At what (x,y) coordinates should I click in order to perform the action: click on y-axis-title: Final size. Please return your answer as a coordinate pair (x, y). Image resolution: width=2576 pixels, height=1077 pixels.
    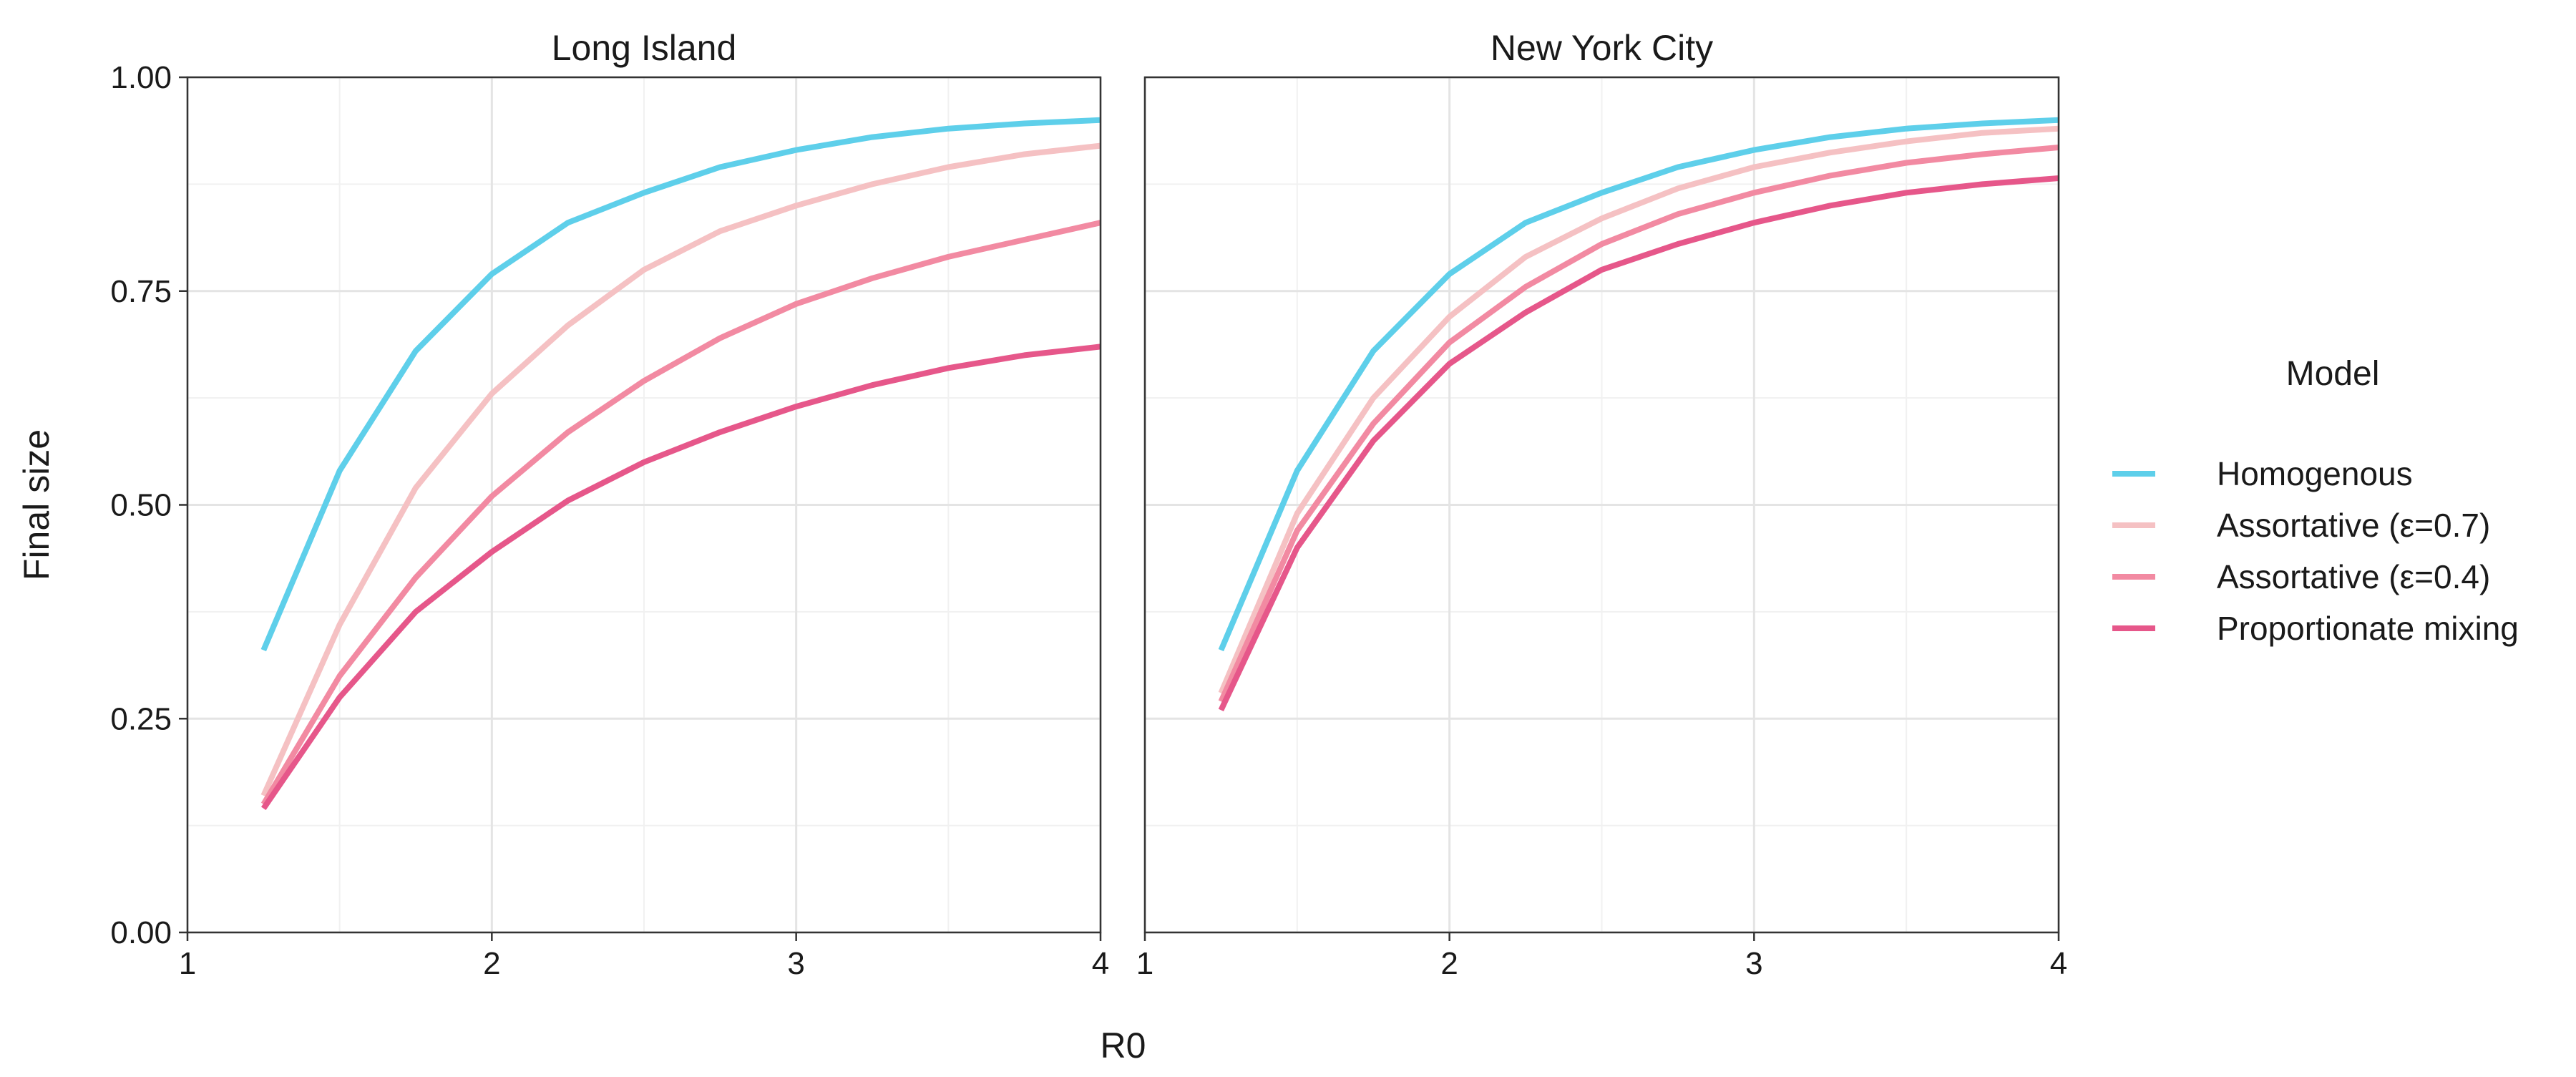
    Looking at the image, I should click on (36, 504).